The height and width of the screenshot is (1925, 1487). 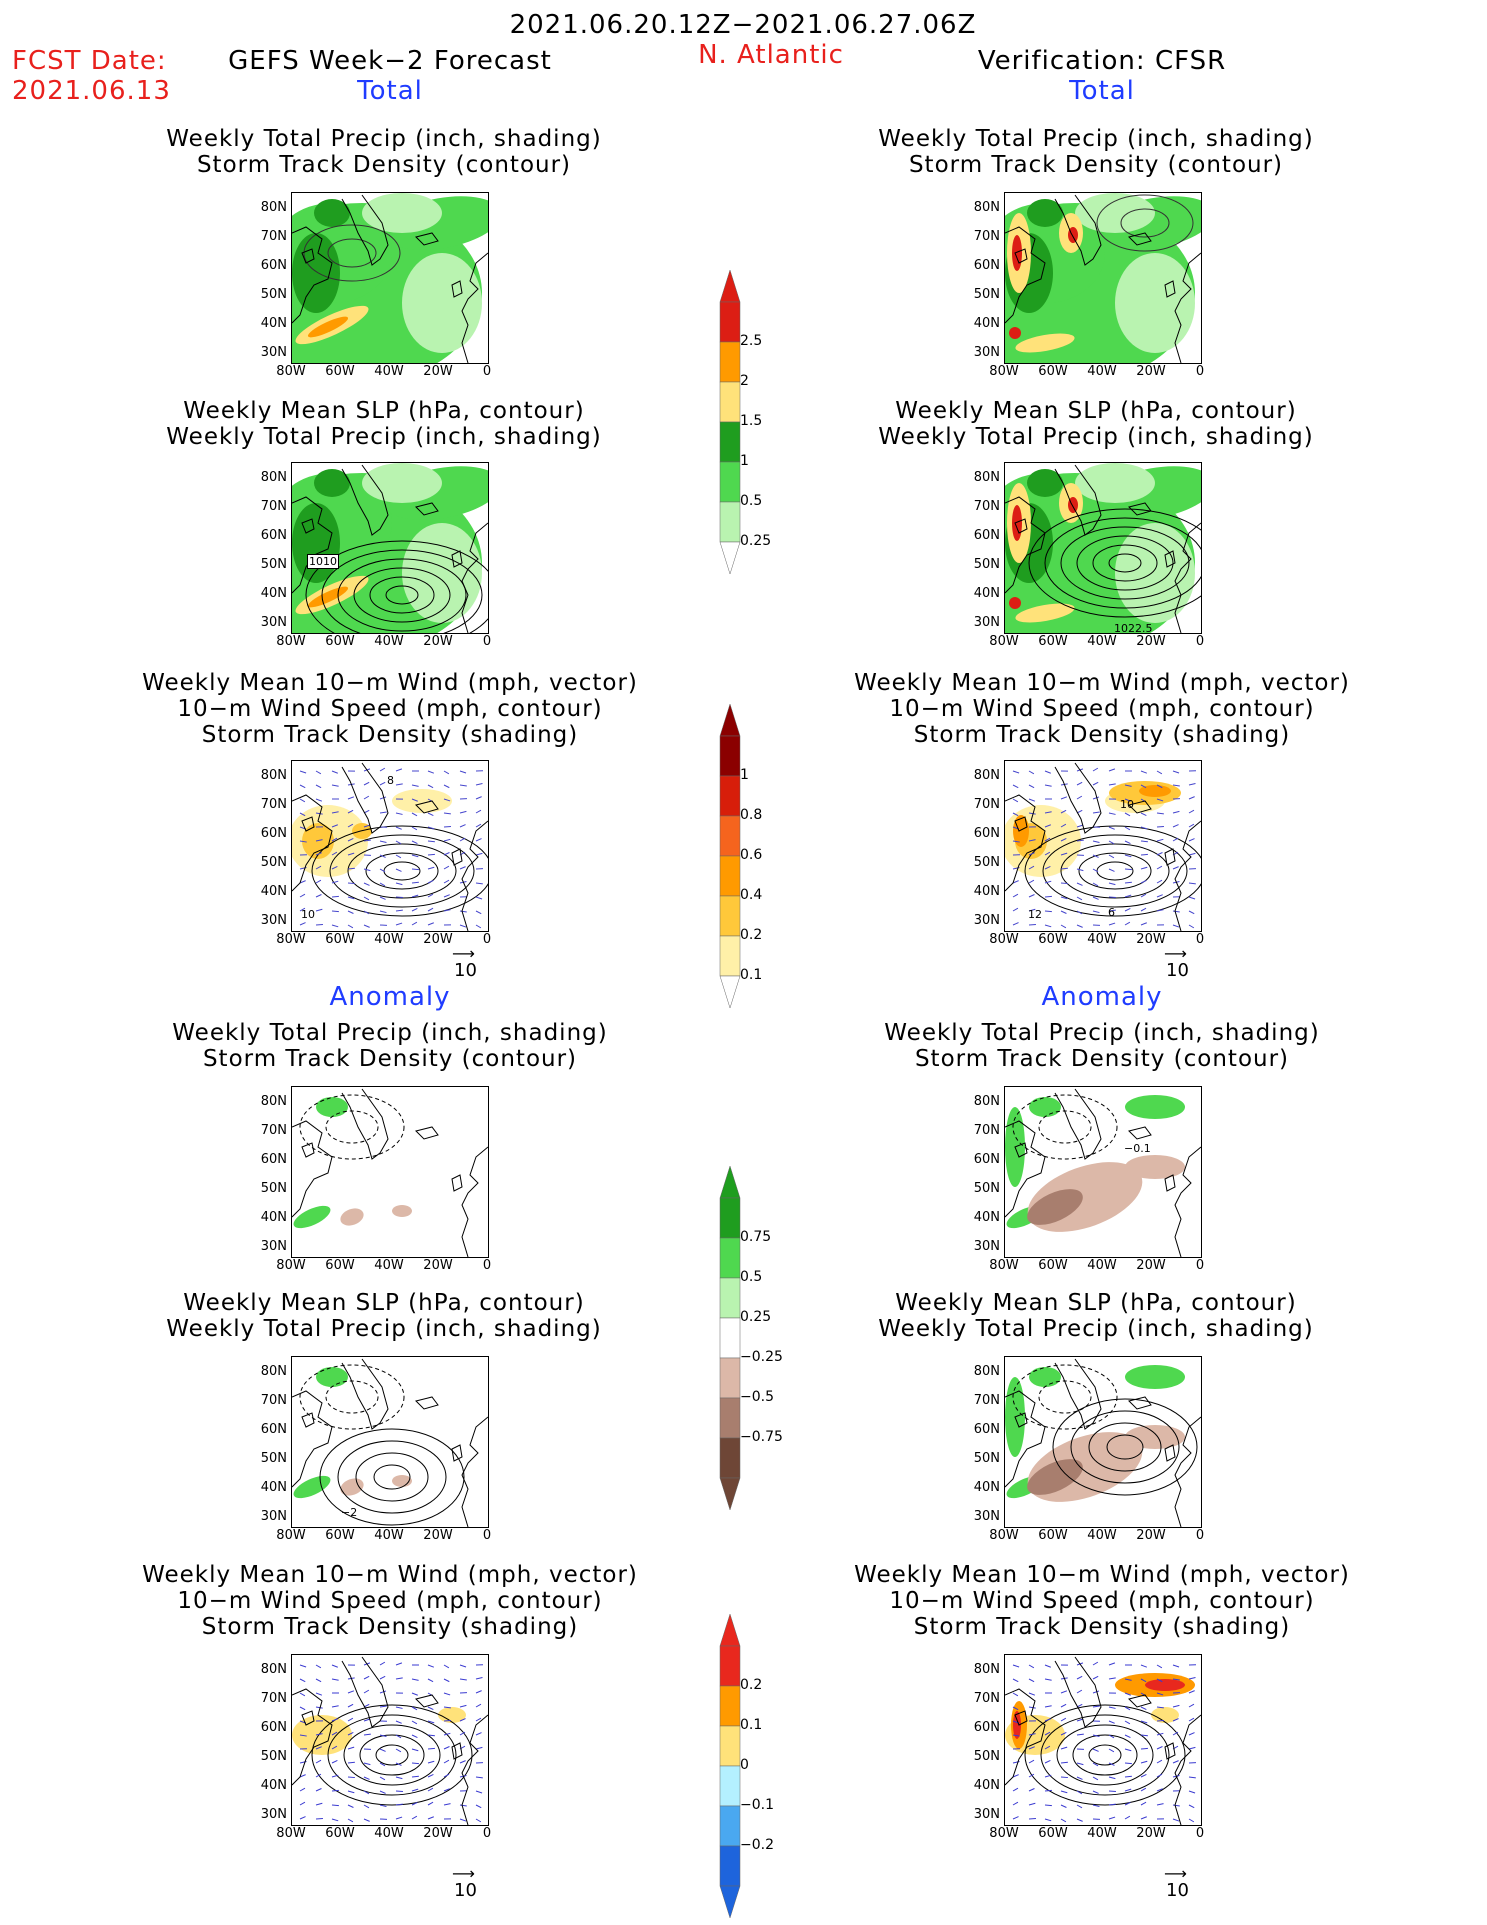 What do you see at coordinates (1096, 411) in the screenshot?
I see `title-line: Weekly Mean SLP (hPa, contour)` at bounding box center [1096, 411].